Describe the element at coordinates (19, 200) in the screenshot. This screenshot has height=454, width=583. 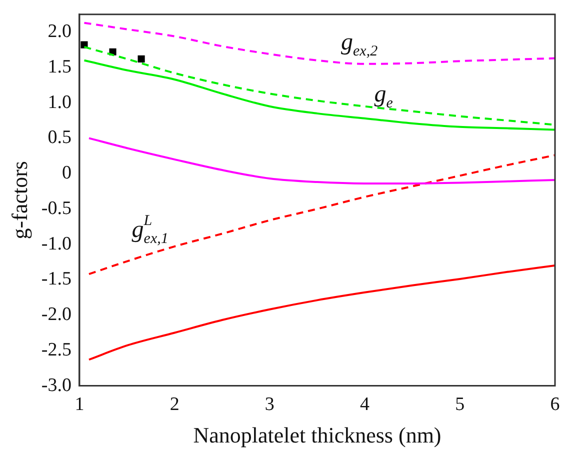
I see `y-axis-title: g-factors` at that location.